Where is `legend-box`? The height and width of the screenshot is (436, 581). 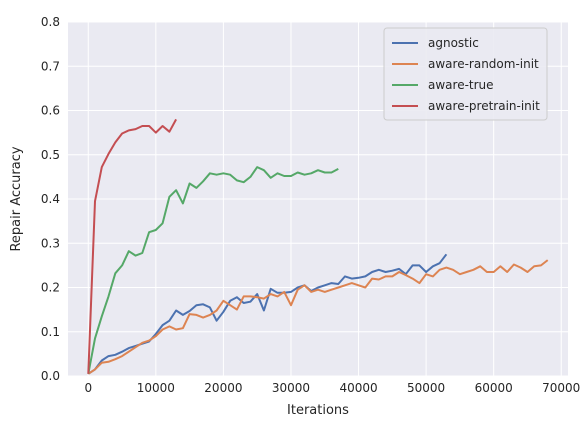 legend-box is located at coordinates (465, 74).